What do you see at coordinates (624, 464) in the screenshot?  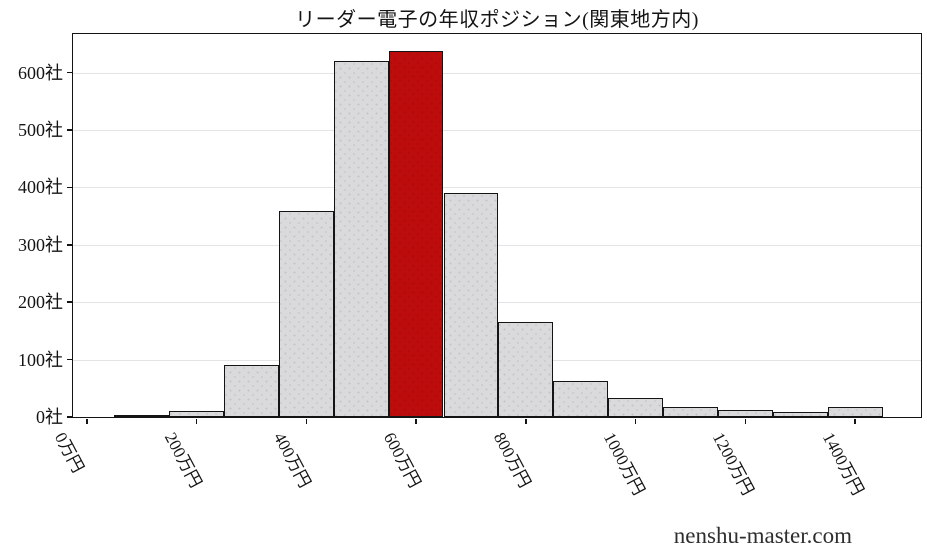 I see `x-tick-label-text: 1000万円` at bounding box center [624, 464].